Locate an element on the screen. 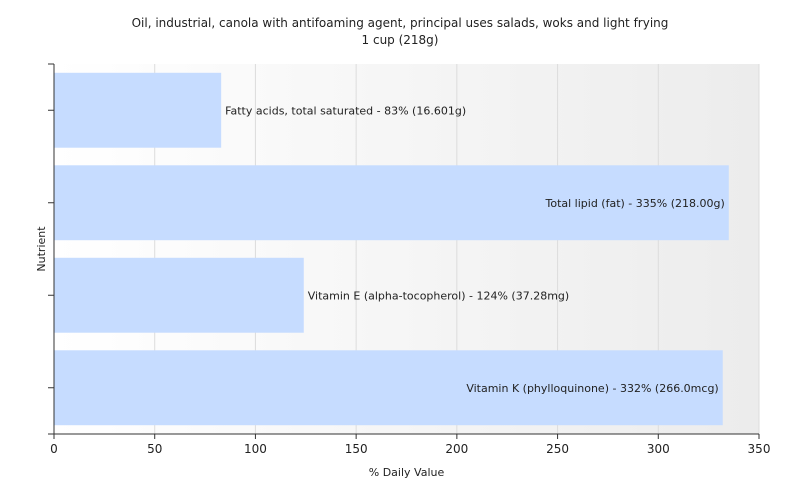  y-axis-label: Nutrient is located at coordinates (41, 249).